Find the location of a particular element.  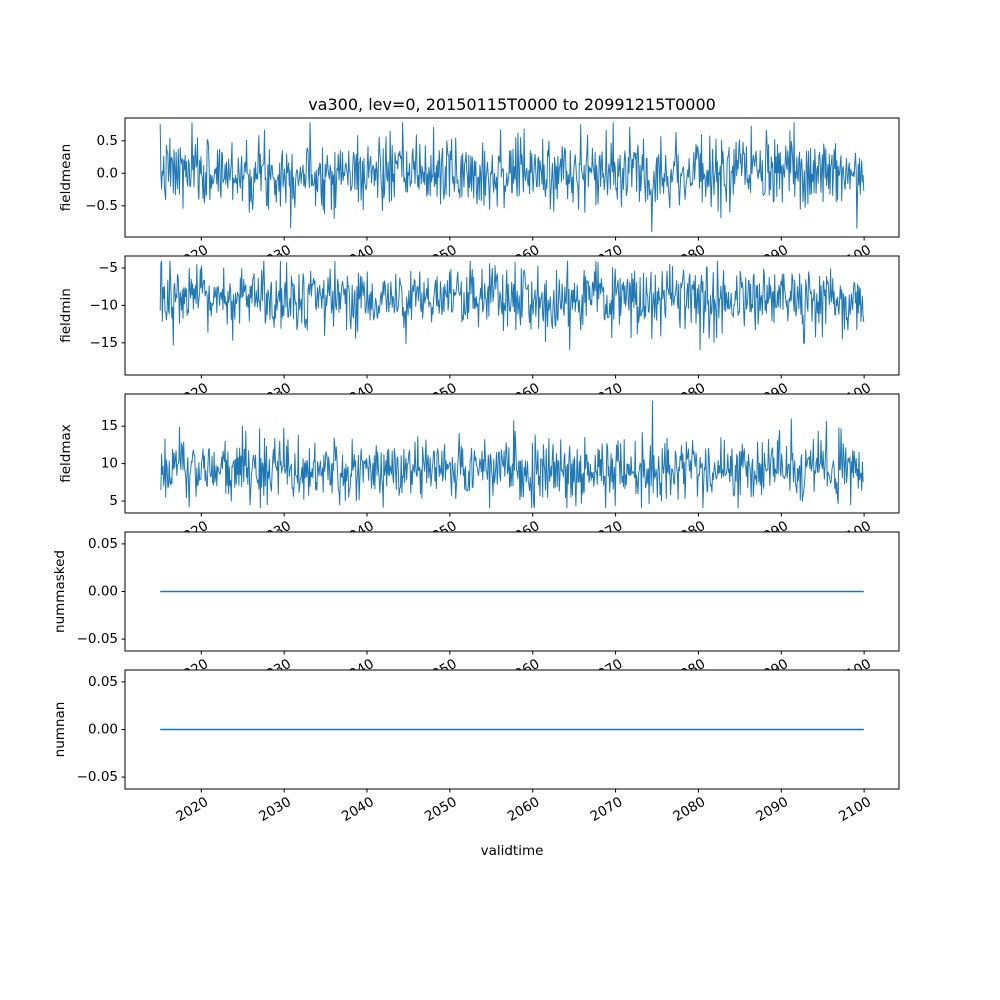

series-line-fieldmean is located at coordinates (512, 177).